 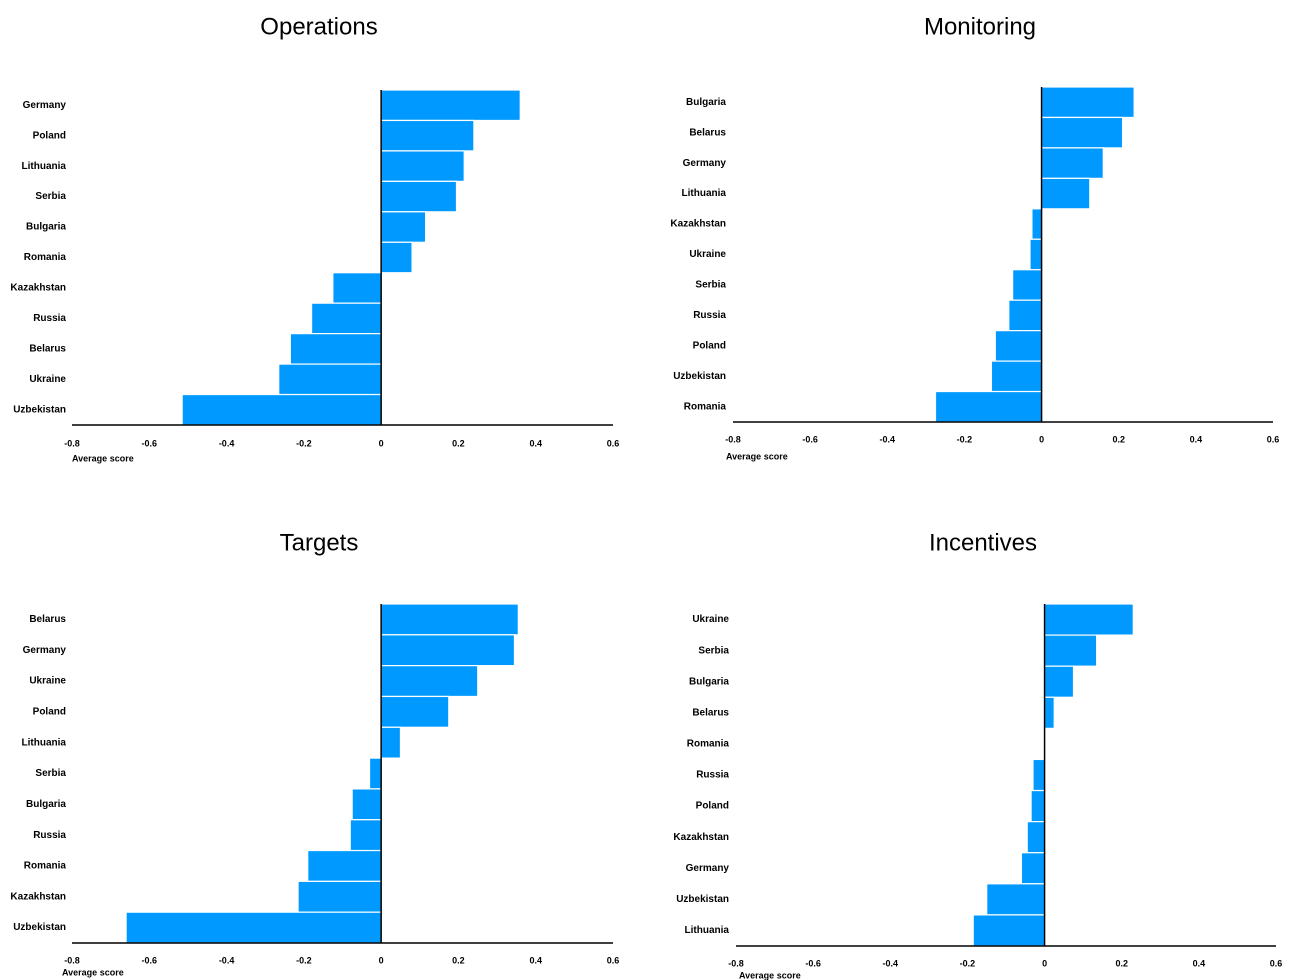 What do you see at coordinates (330, 379) in the screenshot?
I see `panel-operations-bar-ukraine` at bounding box center [330, 379].